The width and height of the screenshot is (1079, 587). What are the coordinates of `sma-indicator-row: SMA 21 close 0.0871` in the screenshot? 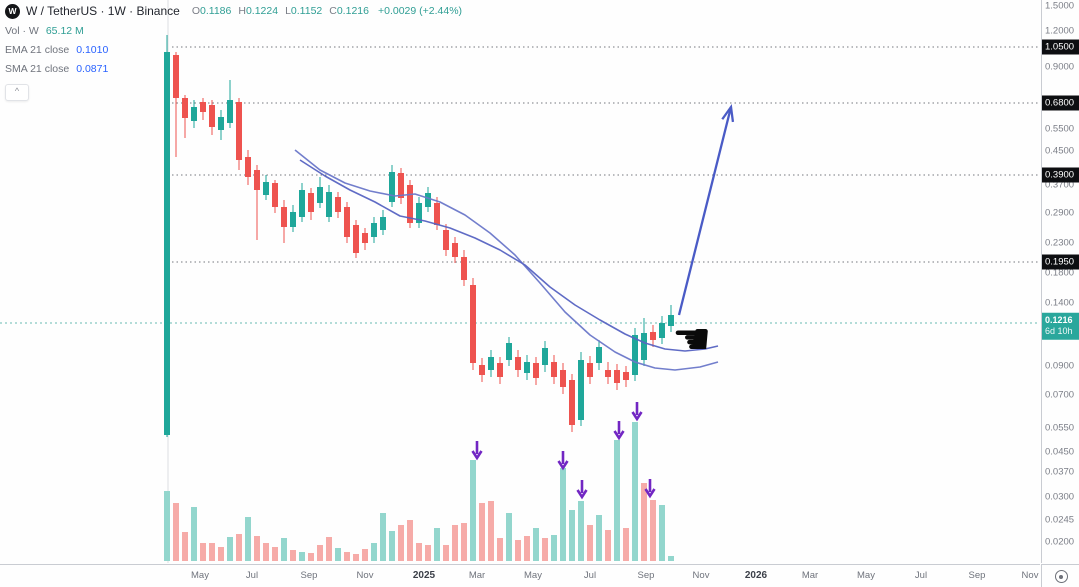 It's located at (233, 69).